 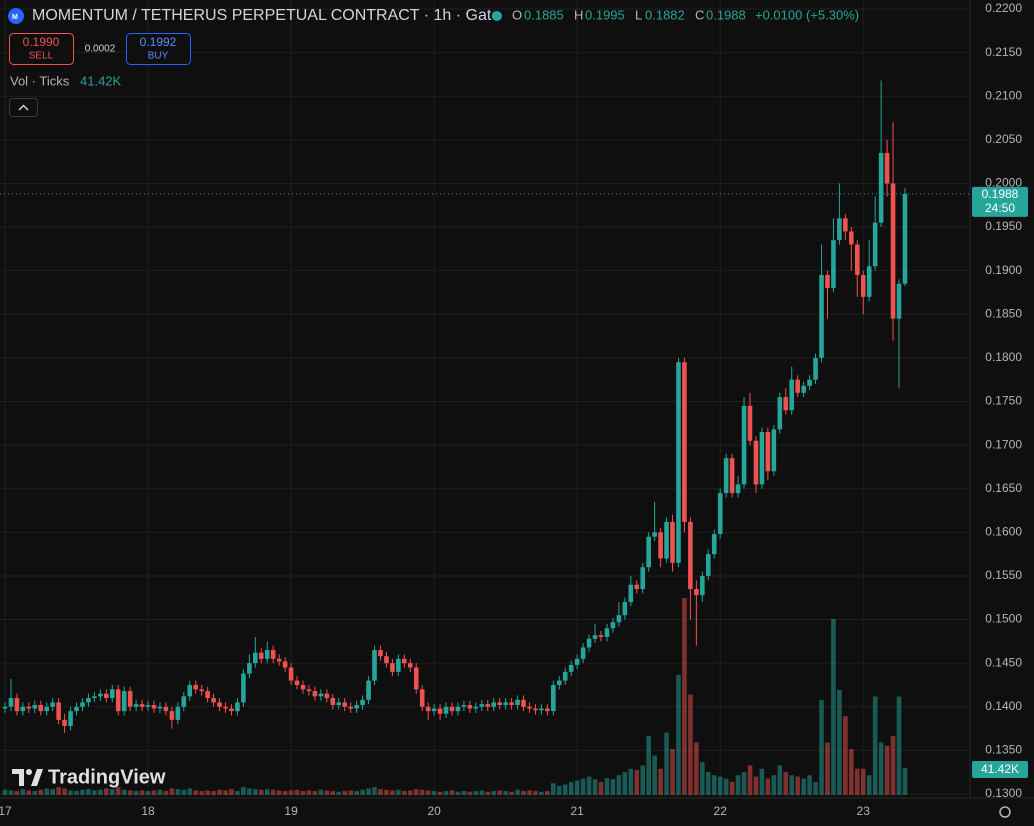 I want to click on x-tick-label: 19, so click(x=291, y=811).